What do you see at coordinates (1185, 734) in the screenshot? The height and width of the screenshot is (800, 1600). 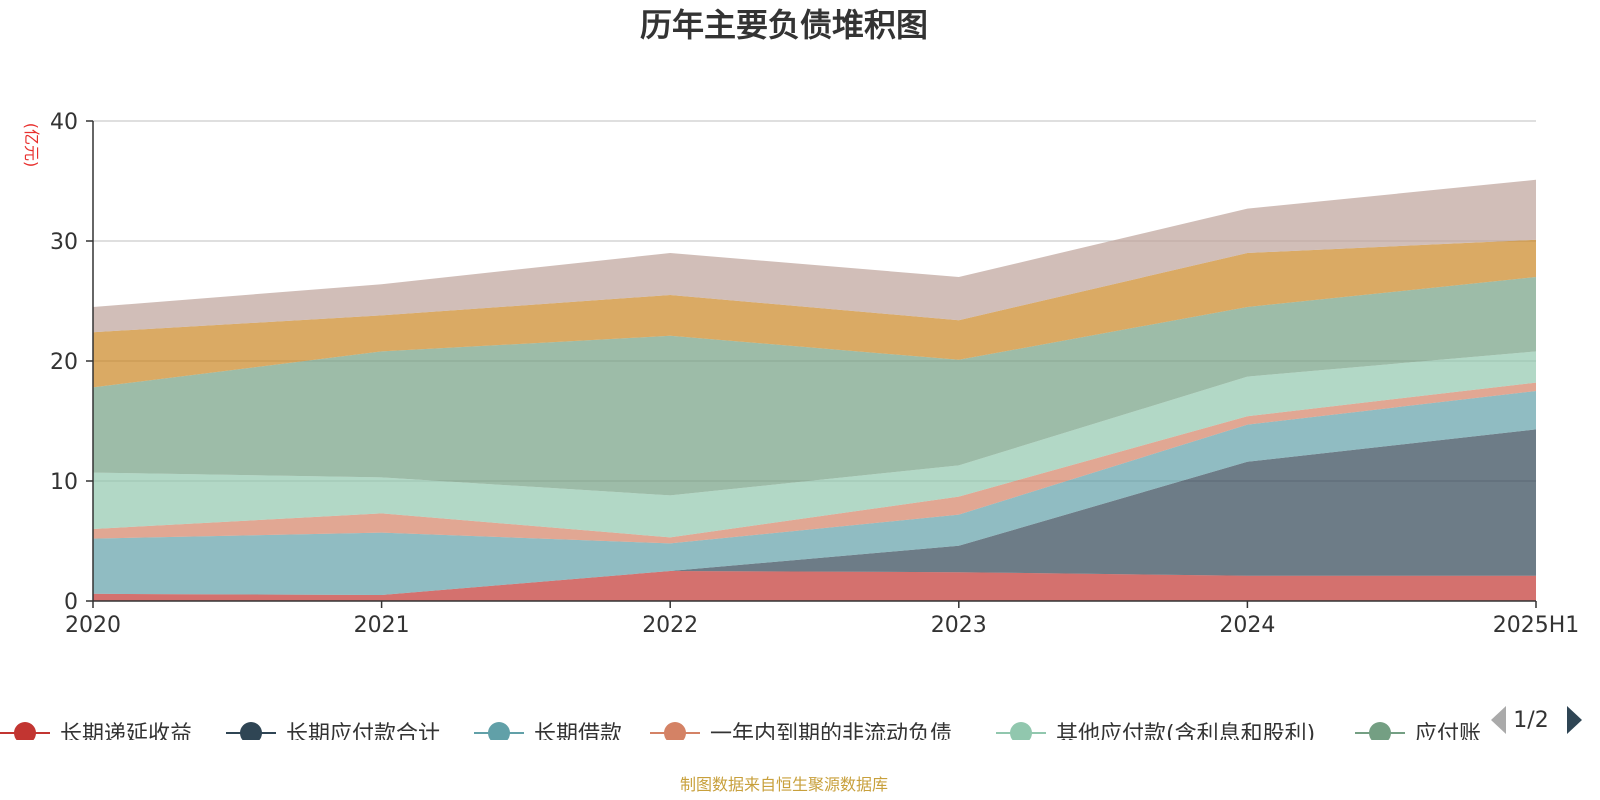 I see `legend-label-4: 其他应付款(含利息和股利)` at bounding box center [1185, 734].